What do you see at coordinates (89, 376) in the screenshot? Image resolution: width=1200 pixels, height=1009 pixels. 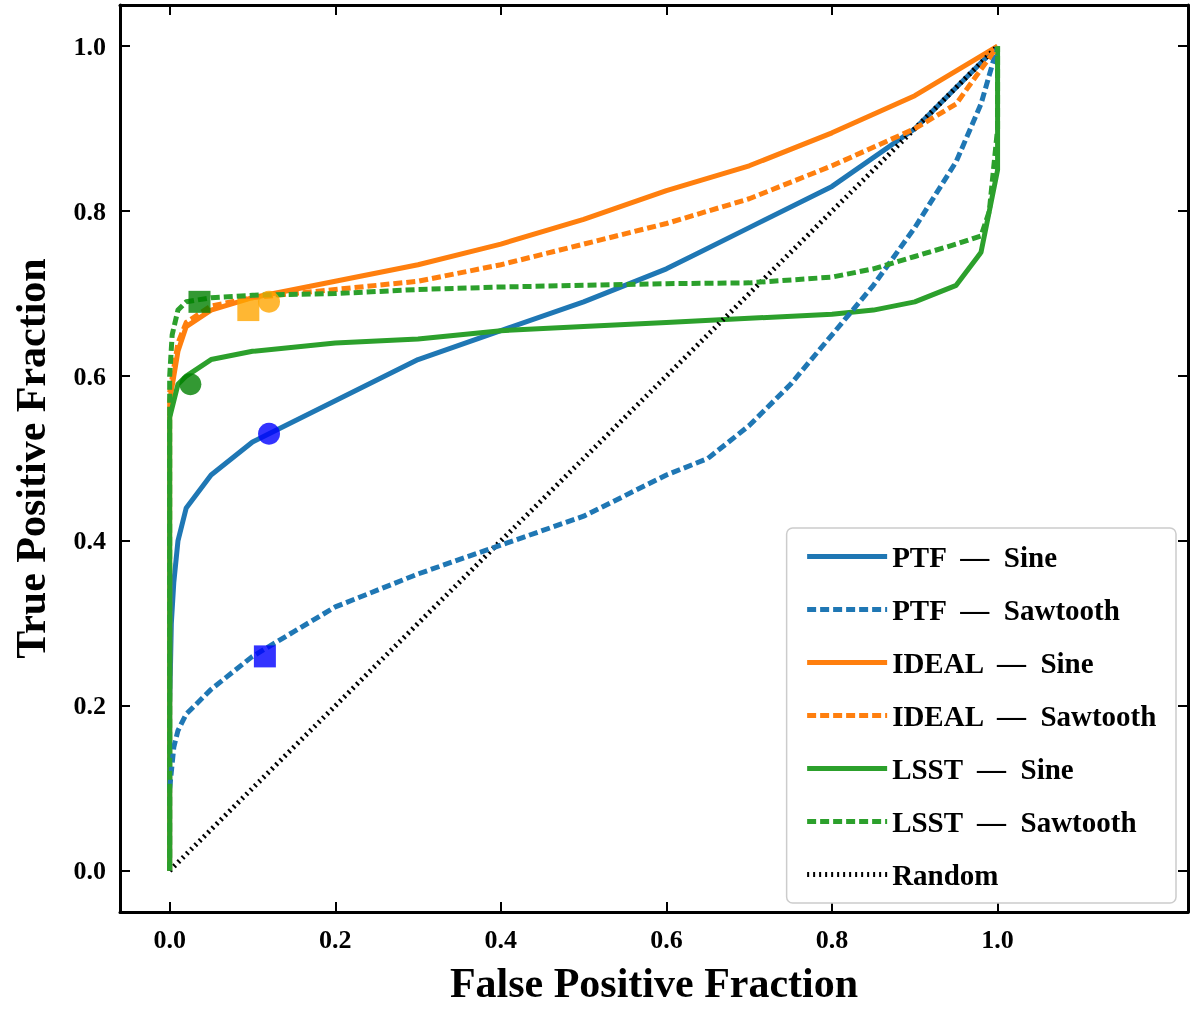 I see `y-tick-label: 0.6` at bounding box center [89, 376].